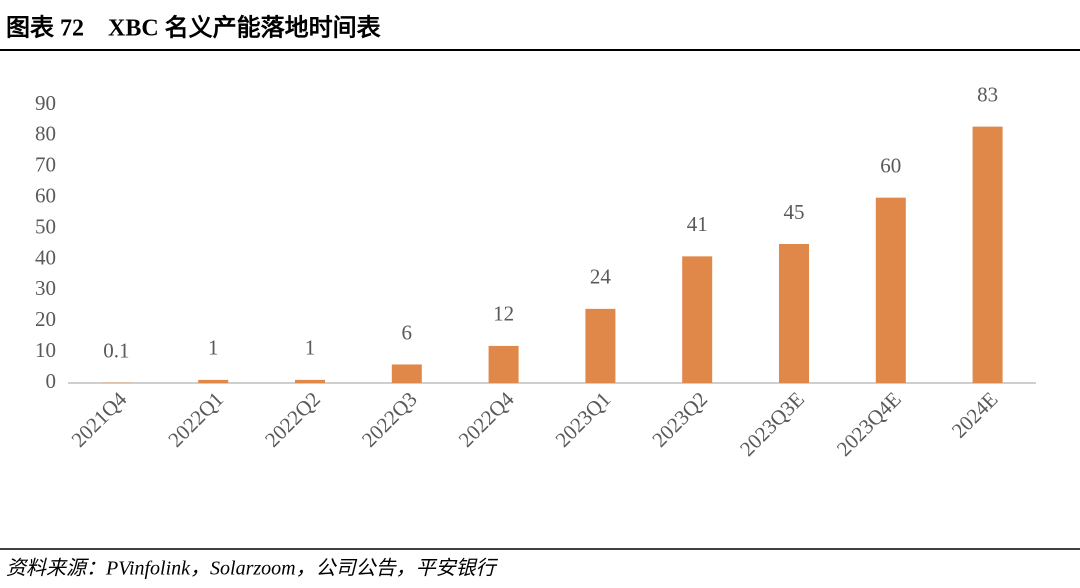  What do you see at coordinates (45, 103) in the screenshot?
I see `y-tick-label: 90` at bounding box center [45, 103].